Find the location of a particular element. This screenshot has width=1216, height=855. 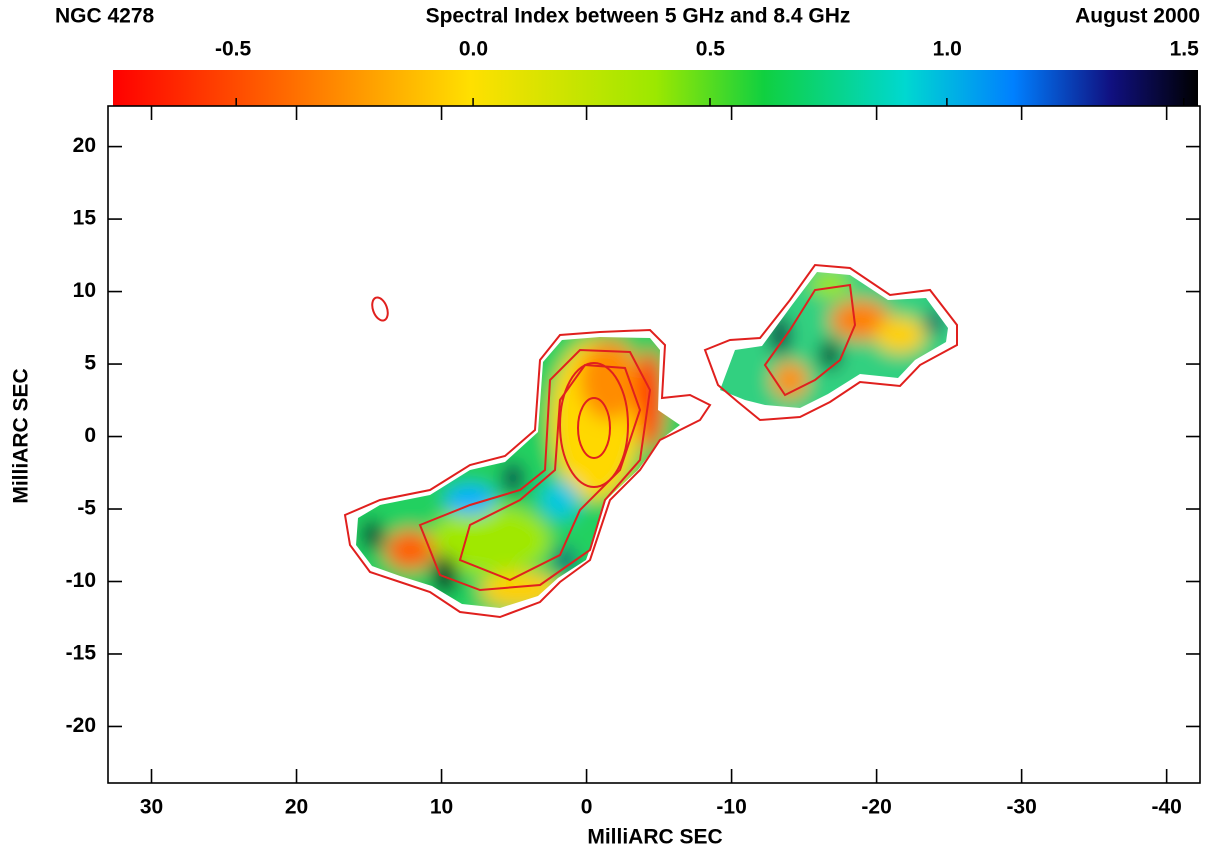

colorbar-tick-label: 0.0 is located at coordinates (473, 49).